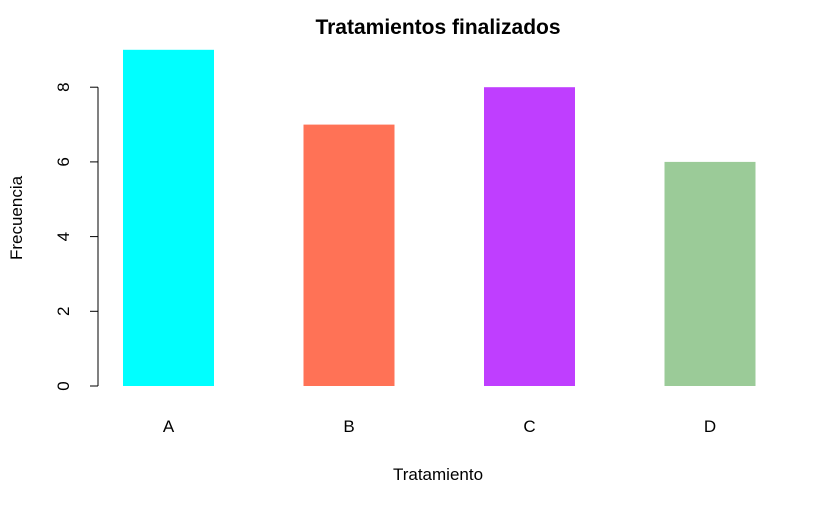  What do you see at coordinates (439, 426) in the screenshot?
I see `x-axis-tick-labels: A B C D` at bounding box center [439, 426].